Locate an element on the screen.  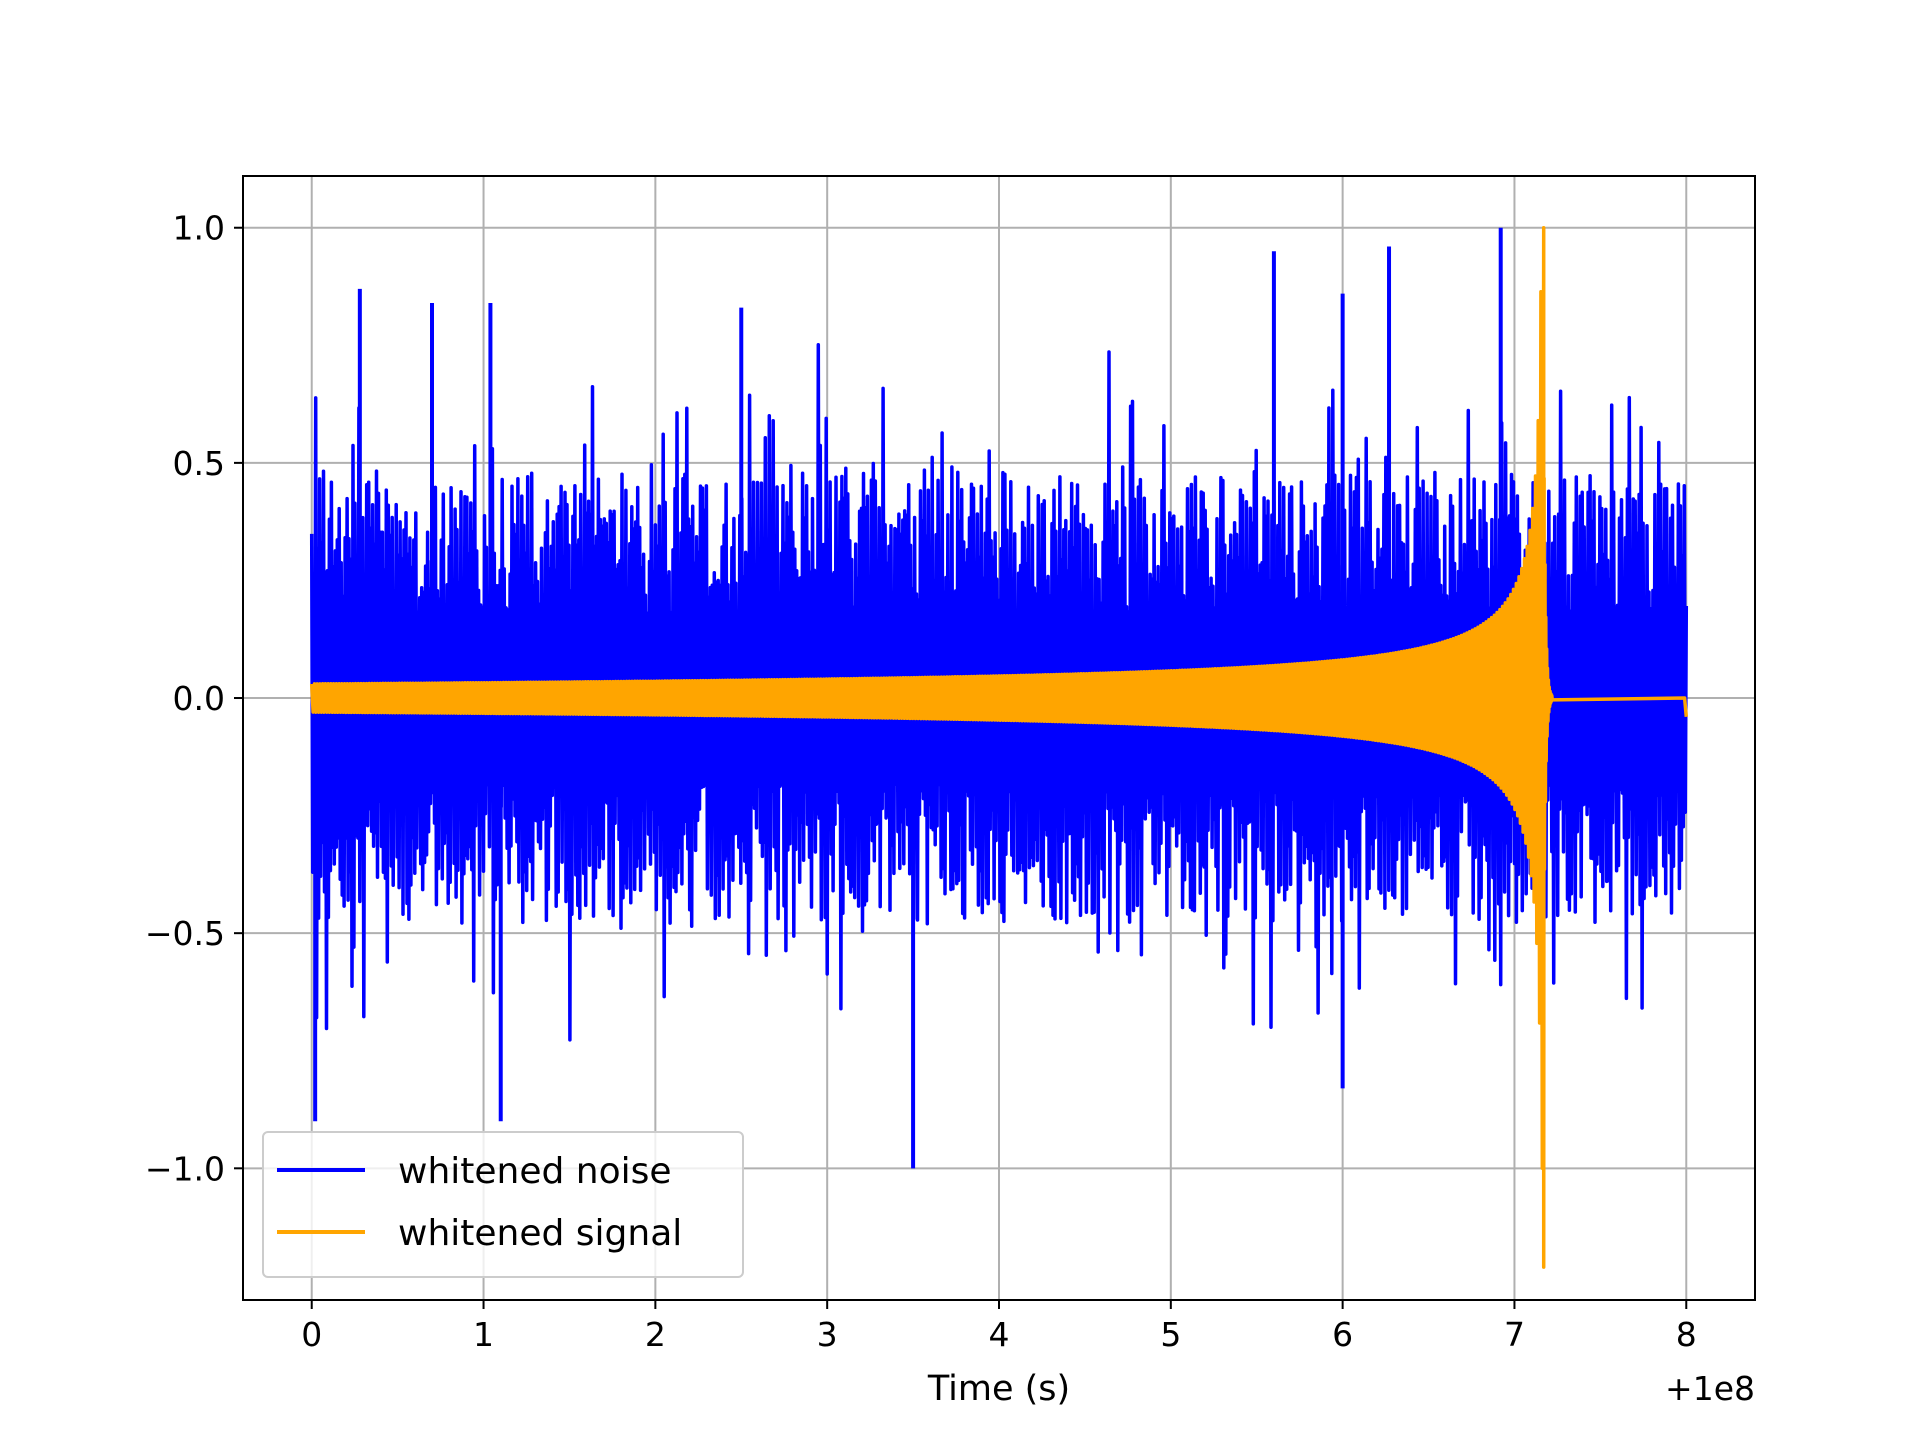
x-tick-label: 6 is located at coordinates (1342, 1334).